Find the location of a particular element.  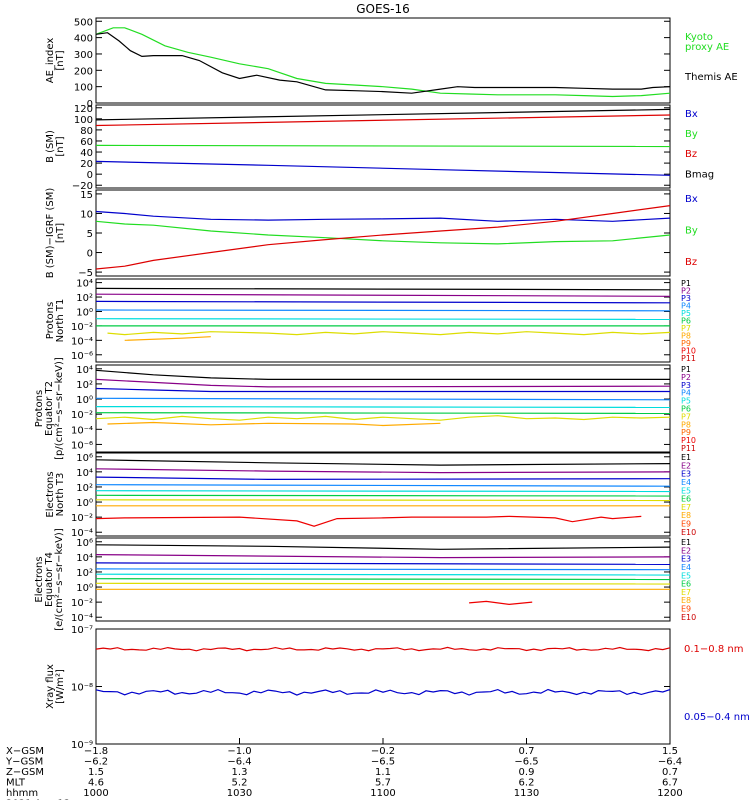

legend-entry: P4 is located at coordinates (686, 393).